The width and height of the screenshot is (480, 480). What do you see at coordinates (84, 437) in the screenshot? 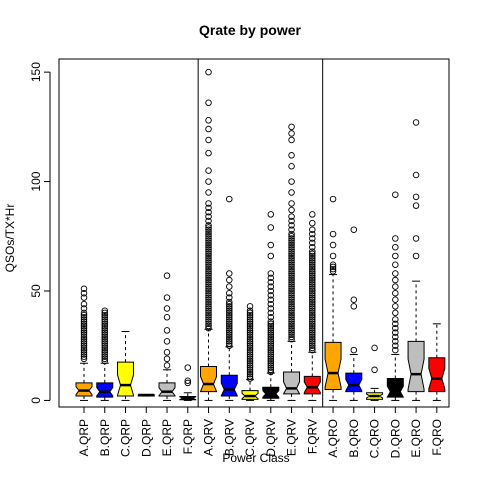
I see `x-tick-label: A.QRP` at bounding box center [84, 437].